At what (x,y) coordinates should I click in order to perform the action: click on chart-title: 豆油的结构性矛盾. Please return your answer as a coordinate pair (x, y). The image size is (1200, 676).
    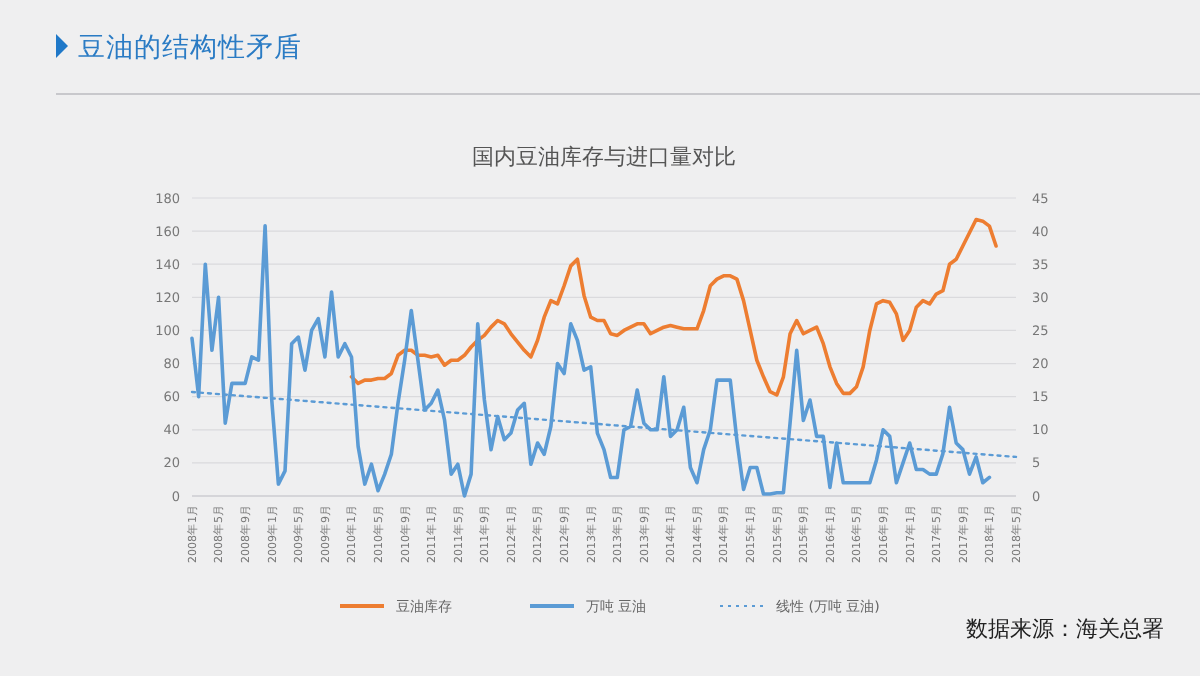
    Looking at the image, I should click on (190, 48).